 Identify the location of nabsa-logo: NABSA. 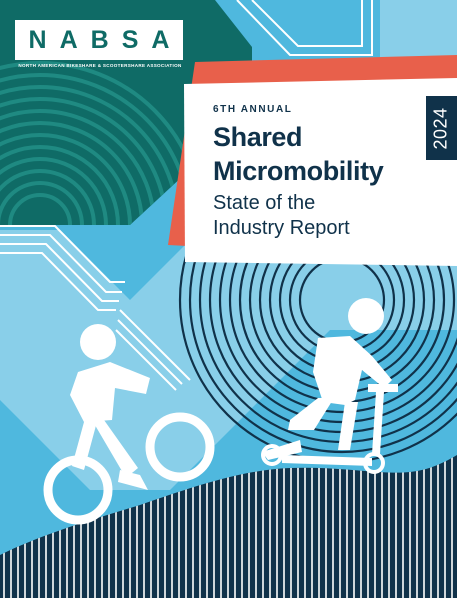
(99, 40).